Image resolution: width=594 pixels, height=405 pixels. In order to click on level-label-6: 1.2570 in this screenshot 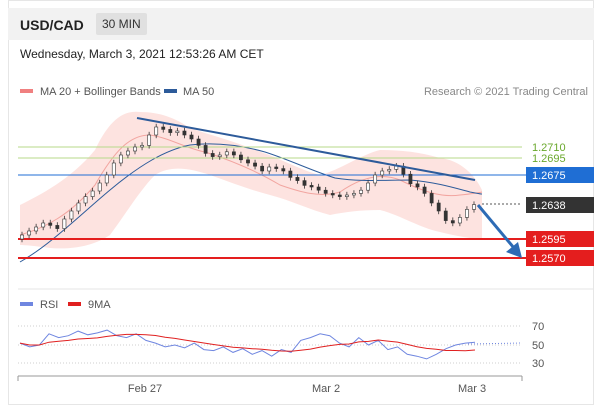, I will do `click(560, 258)`.